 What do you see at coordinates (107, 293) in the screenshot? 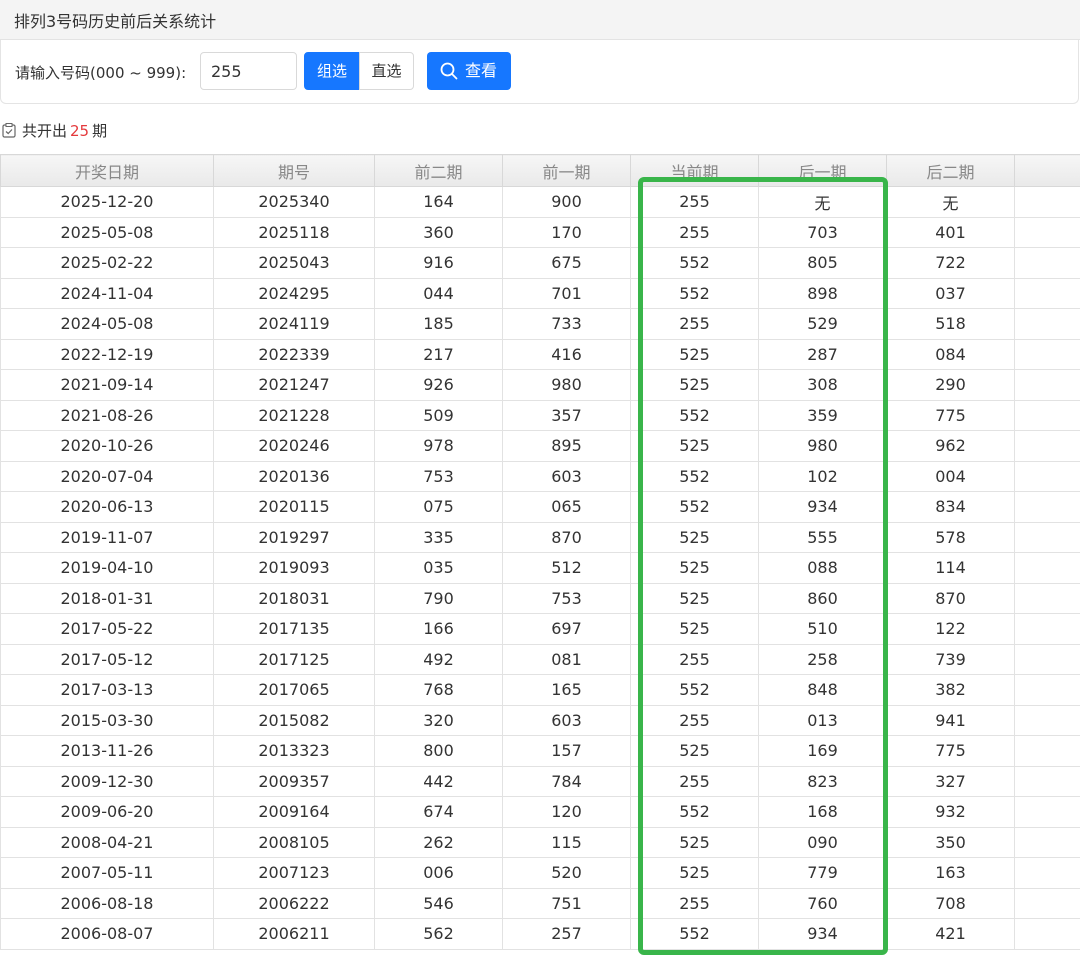
I see `table-cell: 2024-11-04` at bounding box center [107, 293].